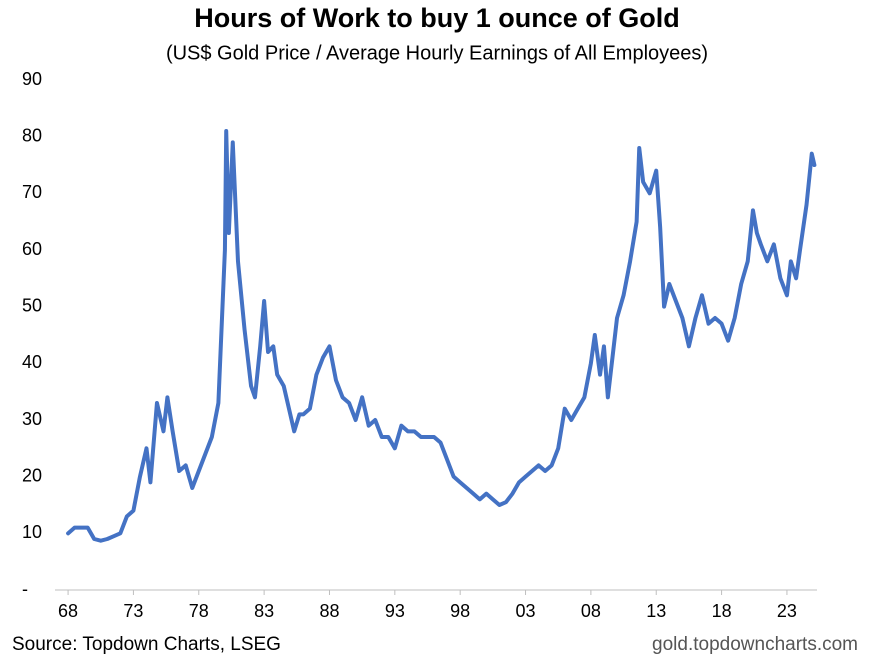  What do you see at coordinates (68, 611) in the screenshot?
I see `x-tick-label: 68` at bounding box center [68, 611].